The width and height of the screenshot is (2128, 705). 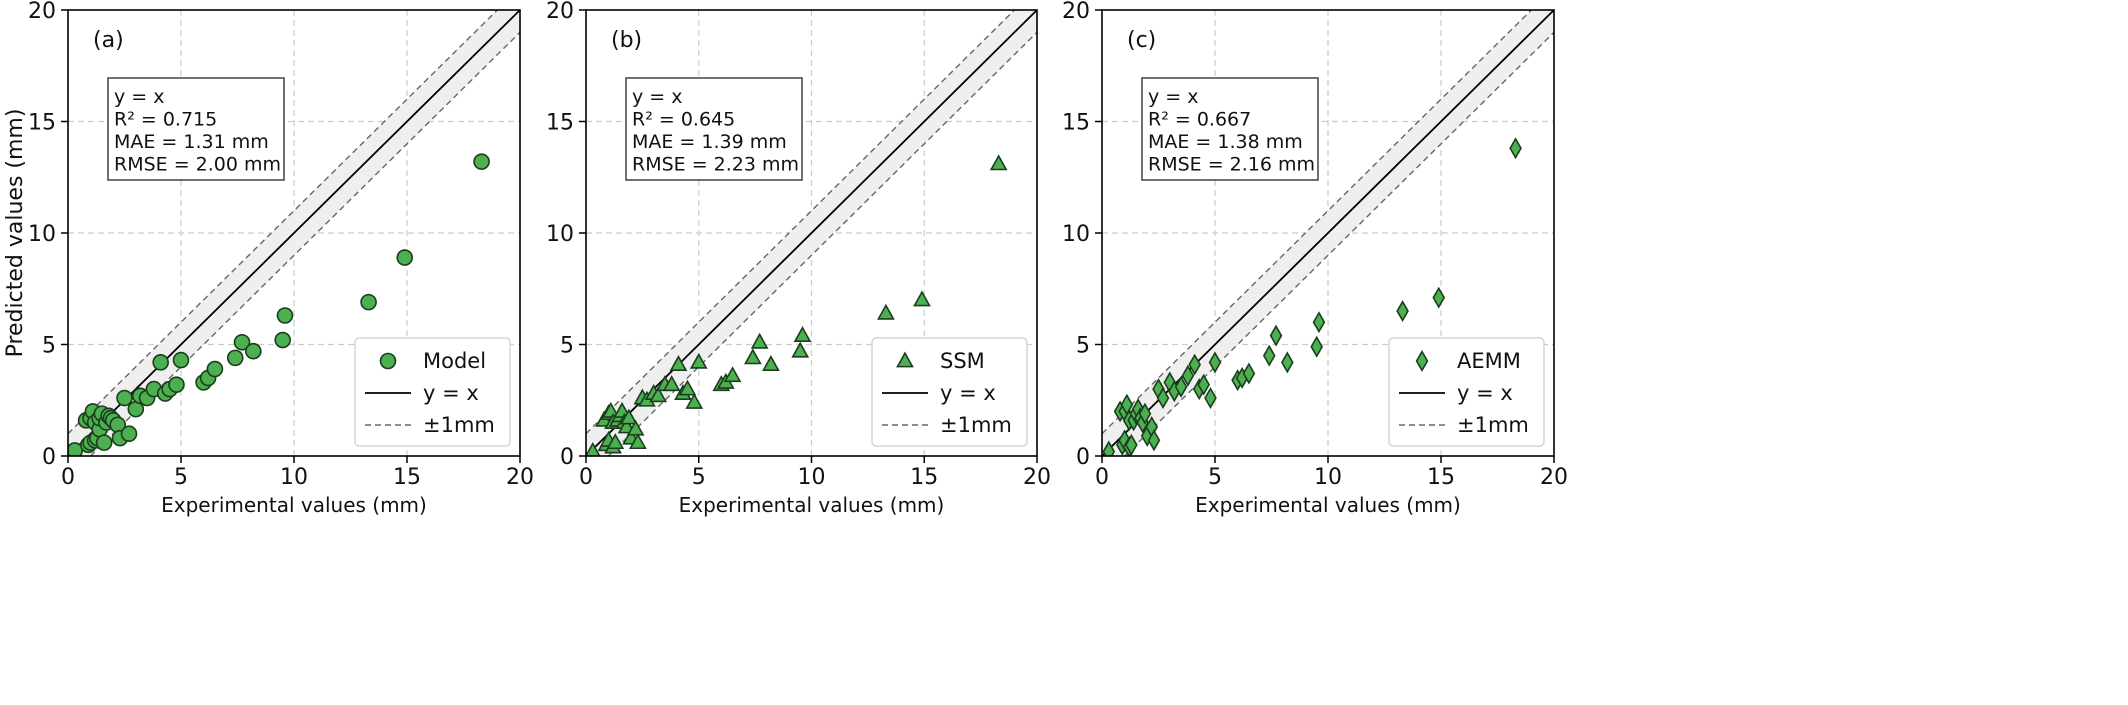 What do you see at coordinates (108, 40) in the screenshot?
I see `panel-label: (a)` at bounding box center [108, 40].